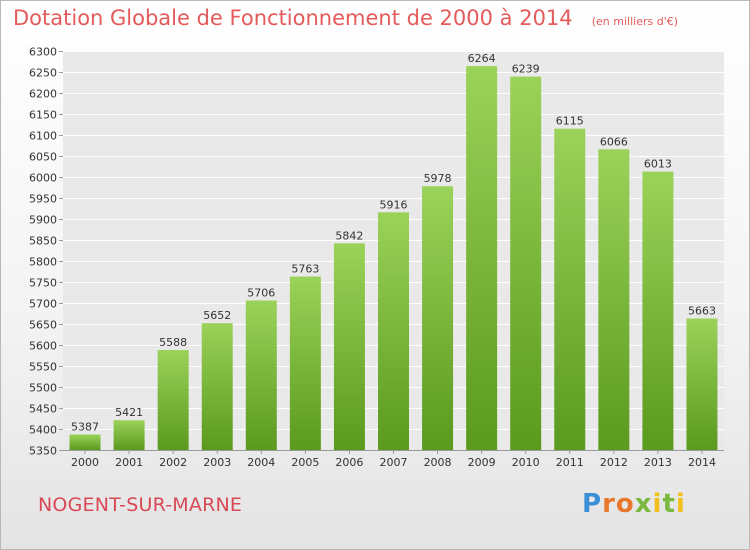 The width and height of the screenshot is (750, 550). I want to click on x-tick-label: 2000, so click(85, 462).